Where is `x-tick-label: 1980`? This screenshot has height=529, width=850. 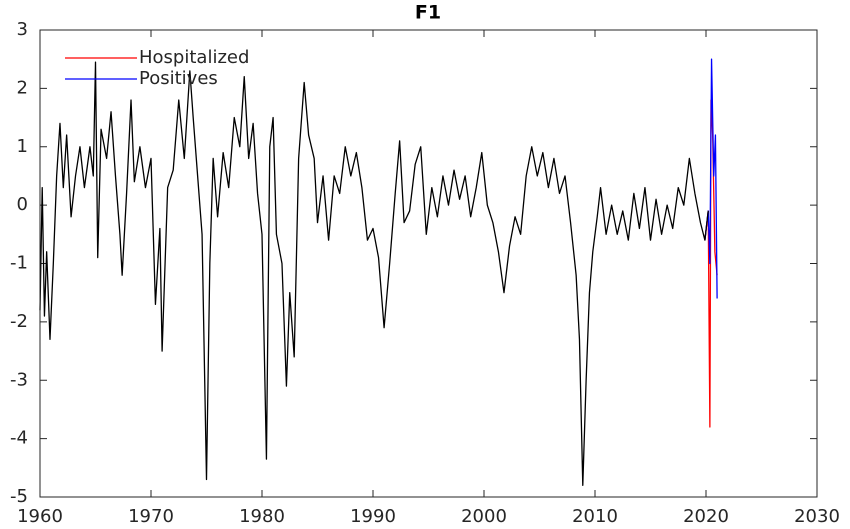 x-tick-label: 1980 is located at coordinates (262, 516).